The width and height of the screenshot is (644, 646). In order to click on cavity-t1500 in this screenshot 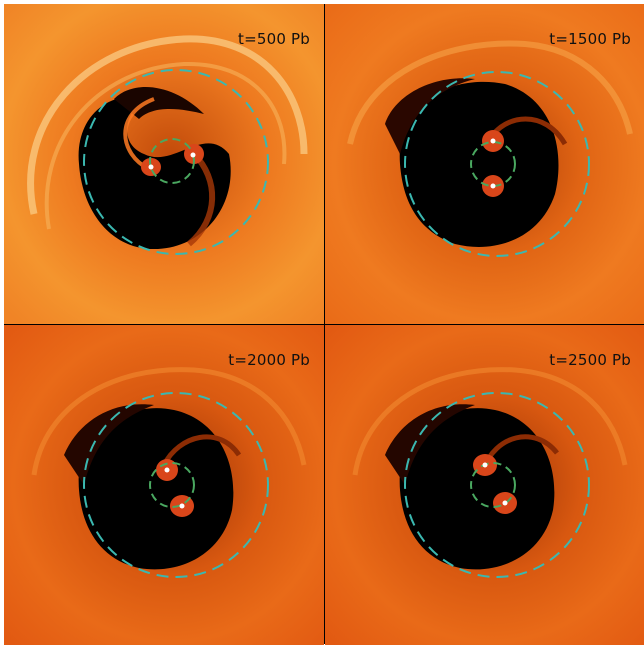, I will do `click(479, 164)`.